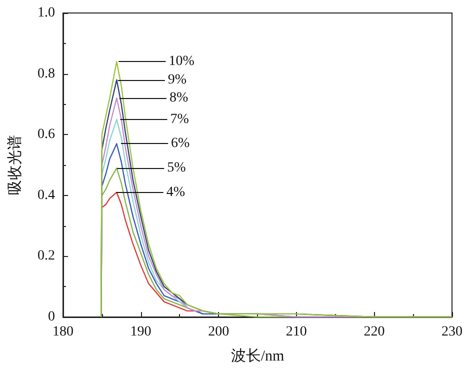  Describe the element at coordinates (452, 332) in the screenshot. I see `x-tick-label: 230` at that location.